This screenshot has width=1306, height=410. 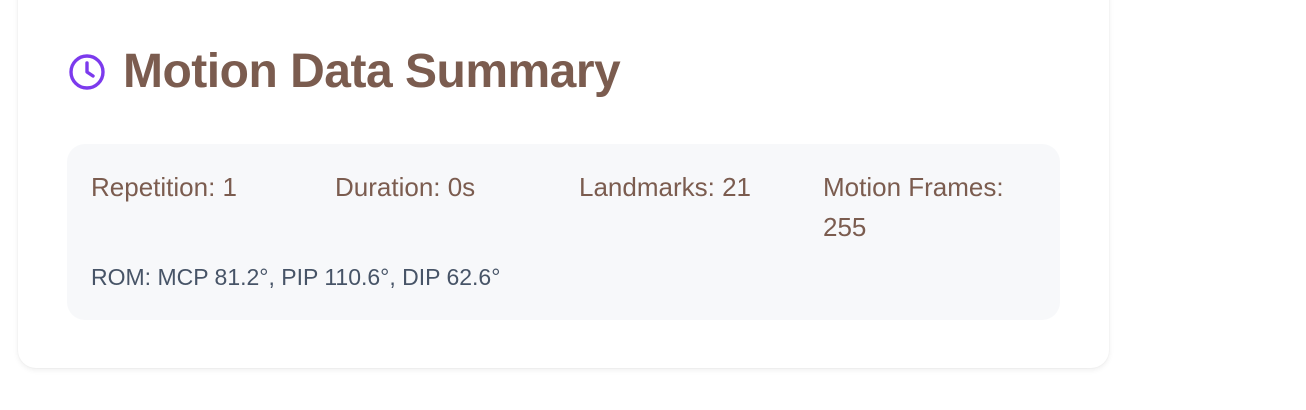 What do you see at coordinates (296, 277) in the screenshot?
I see `rom-summary: ROM: MCP 81.2°, PIP 110.6°, DIP 62.6°` at bounding box center [296, 277].